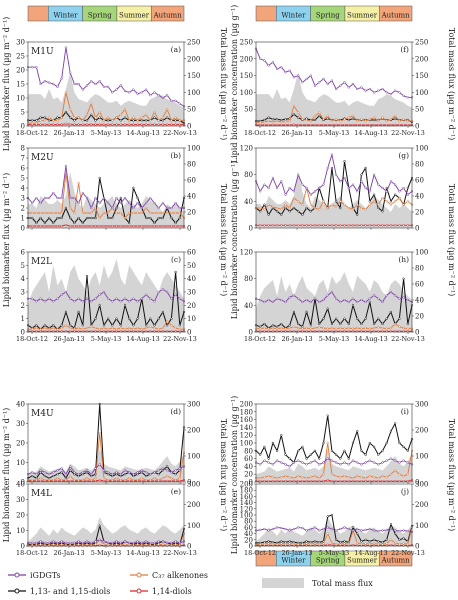 This screenshot has height=600, width=458. Describe the element at coordinates (191, 293) in the screenshot. I see `panel-c-ytick-right-label: 30` at that location.